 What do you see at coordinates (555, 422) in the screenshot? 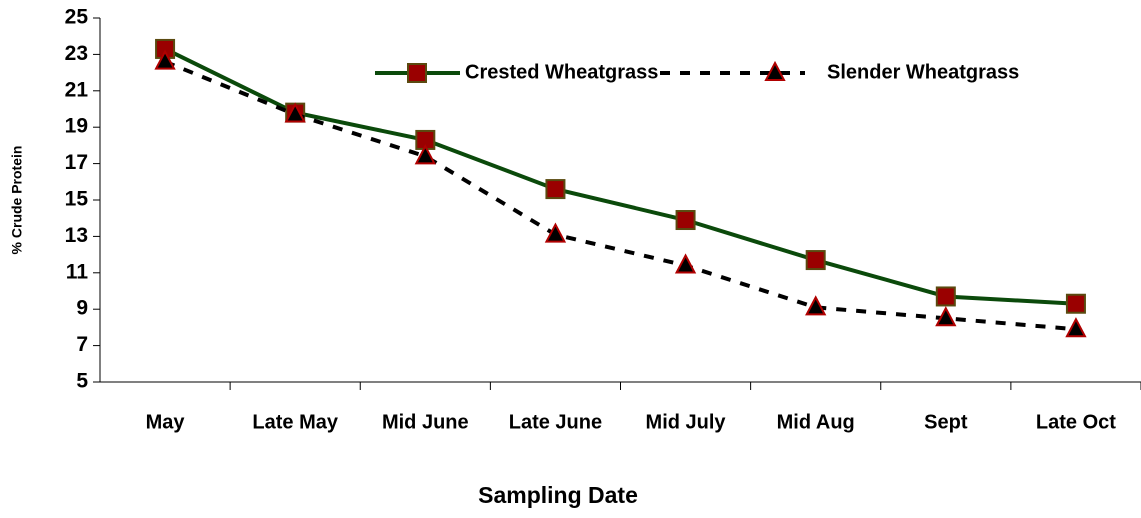
I see `x-tick-label: Late June` at bounding box center [555, 422].